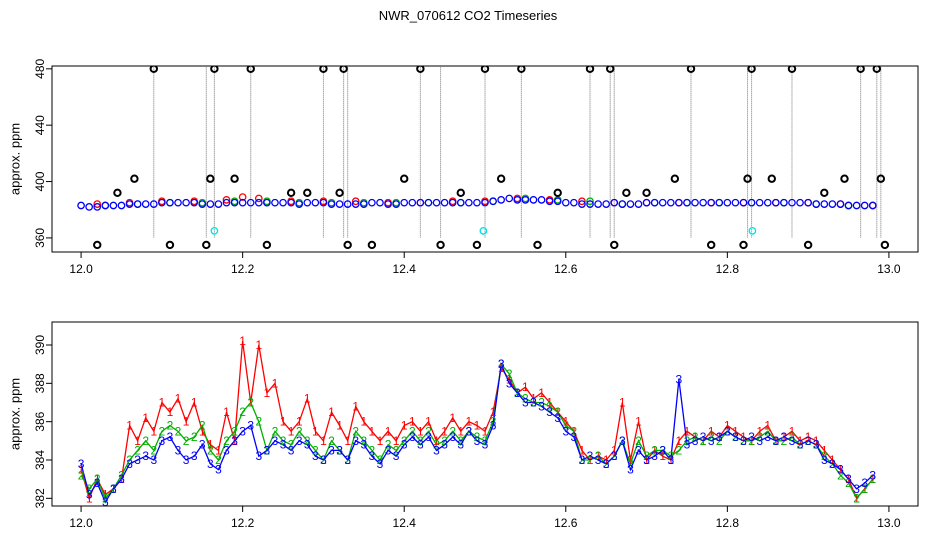 This screenshot has height=540, width=936. I want to click on y-tick-label: 384, so click(40, 460).